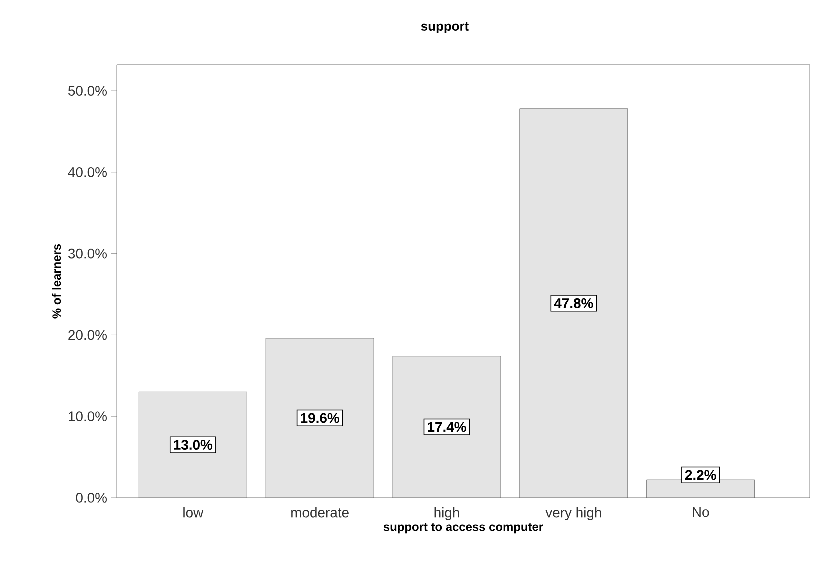 Image resolution: width=821 pixels, height=574 pixels. I want to click on y-tick-label: 0.0%, so click(91, 498).